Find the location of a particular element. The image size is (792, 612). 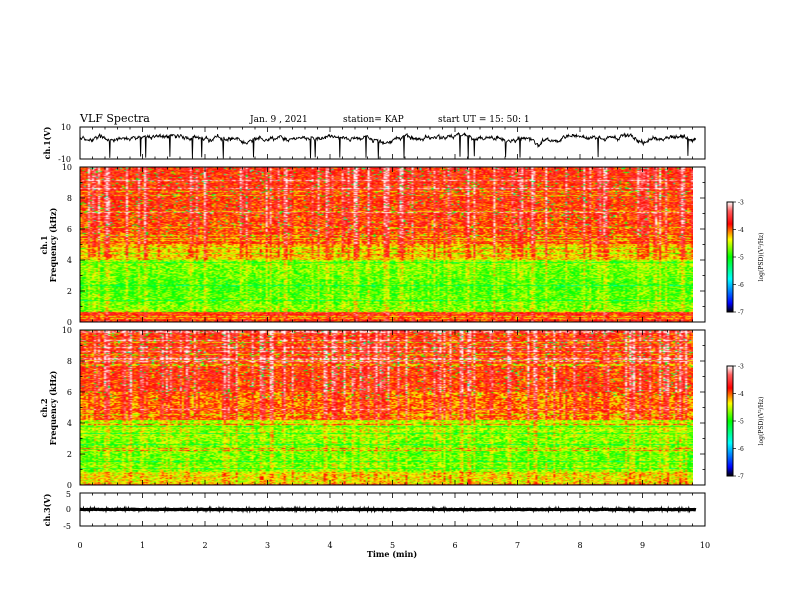

ch3-xticks is located at coordinates (392, 509).